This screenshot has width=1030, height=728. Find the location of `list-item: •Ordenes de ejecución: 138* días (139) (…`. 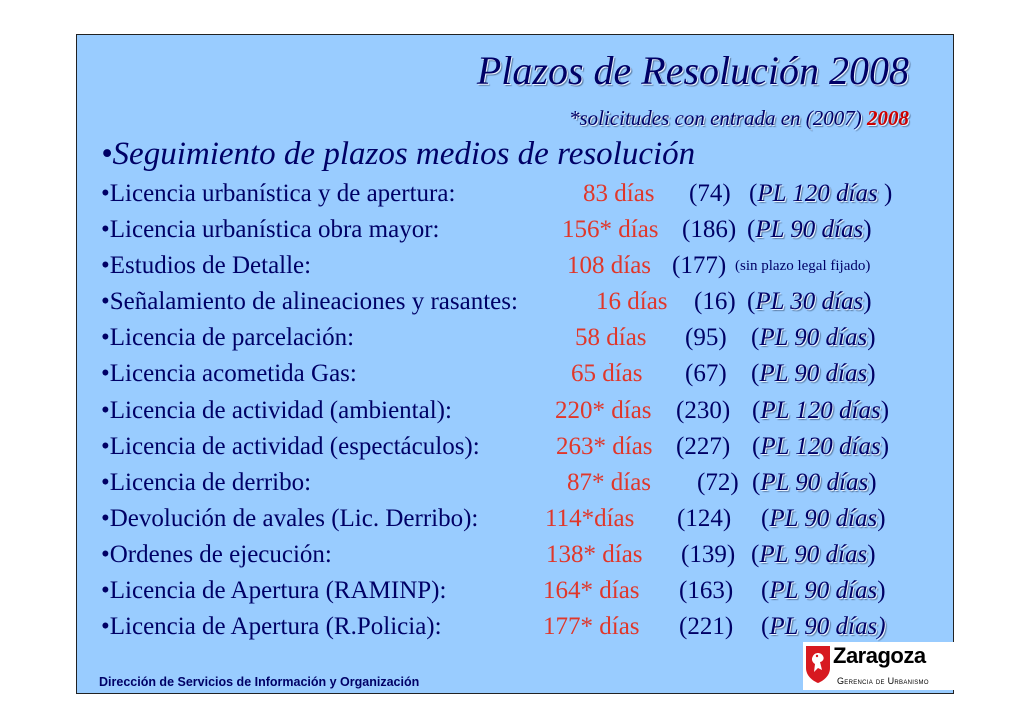

list-item: •Ordenes de ejecución: 138* días (139) (… is located at coordinates (526, 555).